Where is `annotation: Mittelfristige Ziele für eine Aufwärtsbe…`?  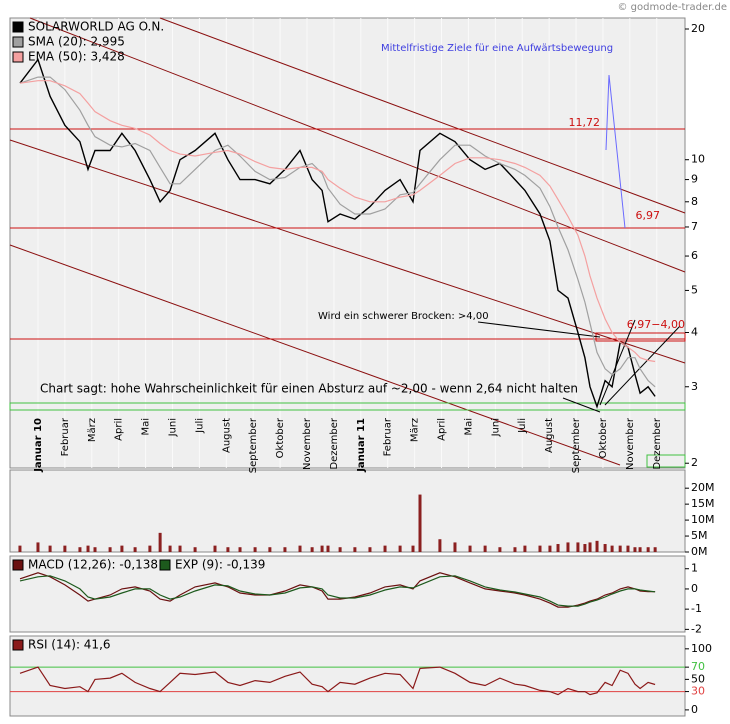
annotation: Mittelfristige Ziele für eine Aufwärtsbe… is located at coordinates (497, 48).